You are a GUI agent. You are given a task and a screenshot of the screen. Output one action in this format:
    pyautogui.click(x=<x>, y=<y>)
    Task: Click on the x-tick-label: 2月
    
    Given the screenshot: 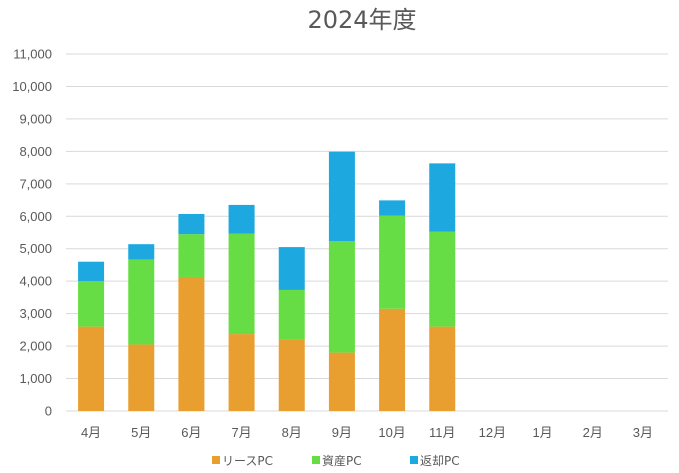 What is the action you would take?
    pyautogui.click(x=593, y=432)
    